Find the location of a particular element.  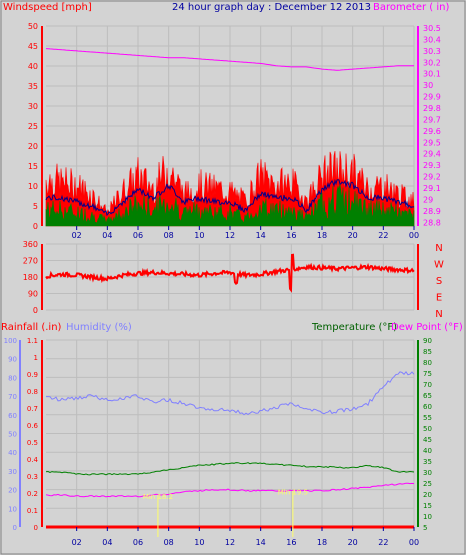

windspeed-axis-label: Windspeed [mph] is located at coordinates (47, 7).